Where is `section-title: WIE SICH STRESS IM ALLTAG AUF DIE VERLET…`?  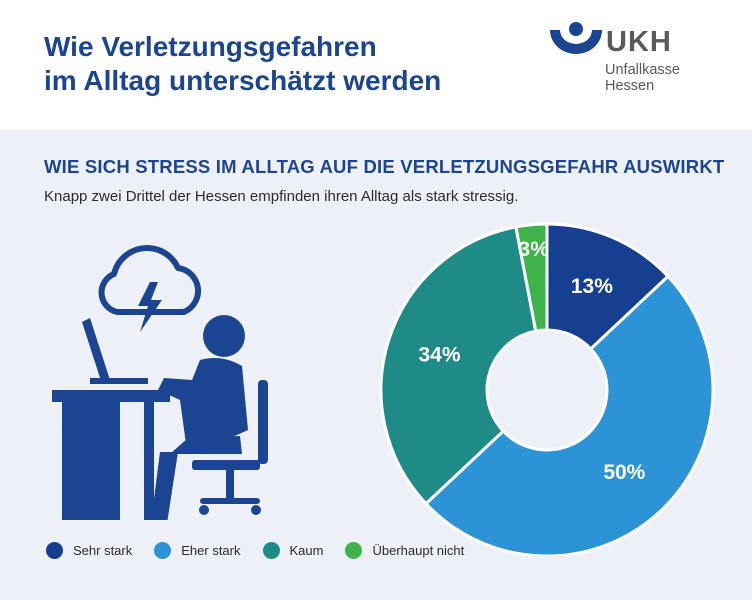 section-title: WIE SICH STRESS IM ALLTAG AUF DIE VERLET… is located at coordinates (384, 166).